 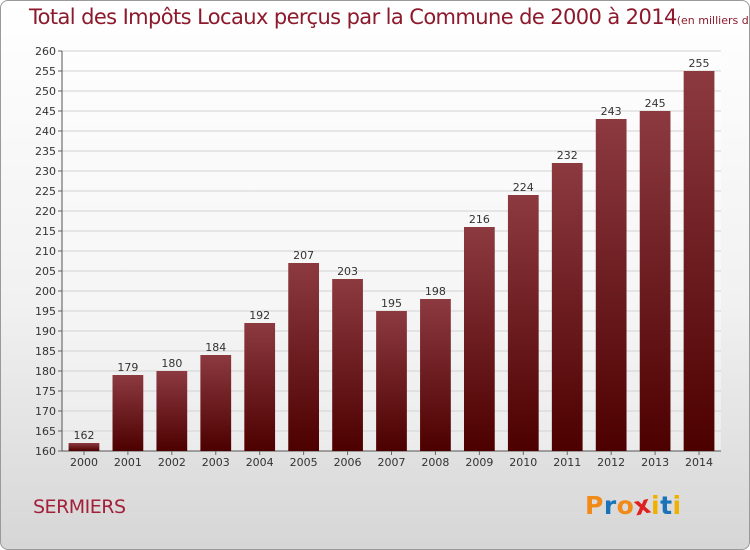 What do you see at coordinates (699, 462) in the screenshot?
I see `x-tick-label-2014: 2014` at bounding box center [699, 462].